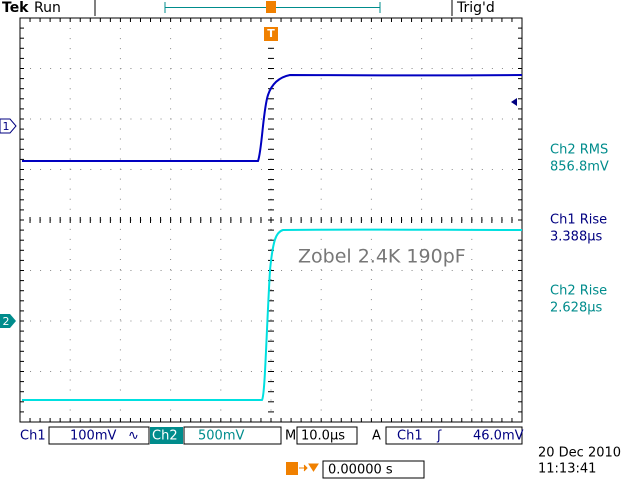 Image resolution: width=640 pixels, height=480 pixels. I want to click on ch1-box, so click(99, 435).